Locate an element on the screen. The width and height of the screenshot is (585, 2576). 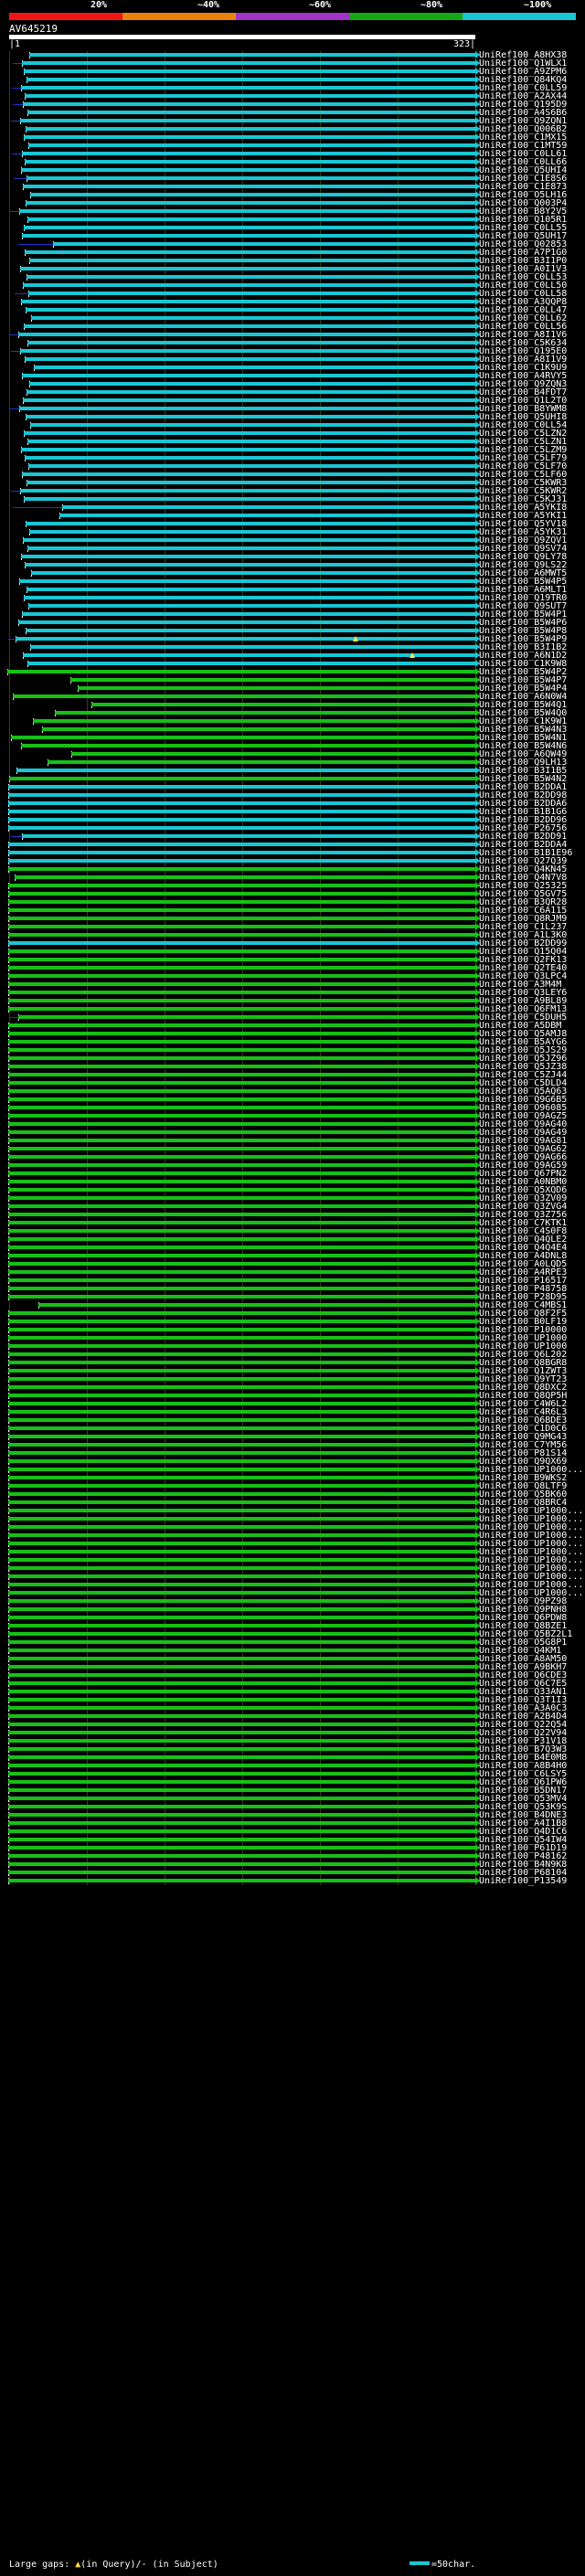
hit-row: UniRef100_B5W4P7 is located at coordinates (293, 680).